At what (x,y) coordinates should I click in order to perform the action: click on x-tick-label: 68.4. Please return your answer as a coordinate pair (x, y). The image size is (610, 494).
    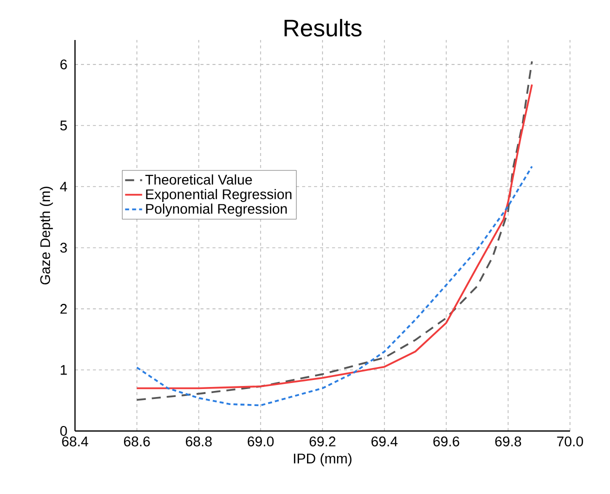
    Looking at the image, I should click on (75, 441).